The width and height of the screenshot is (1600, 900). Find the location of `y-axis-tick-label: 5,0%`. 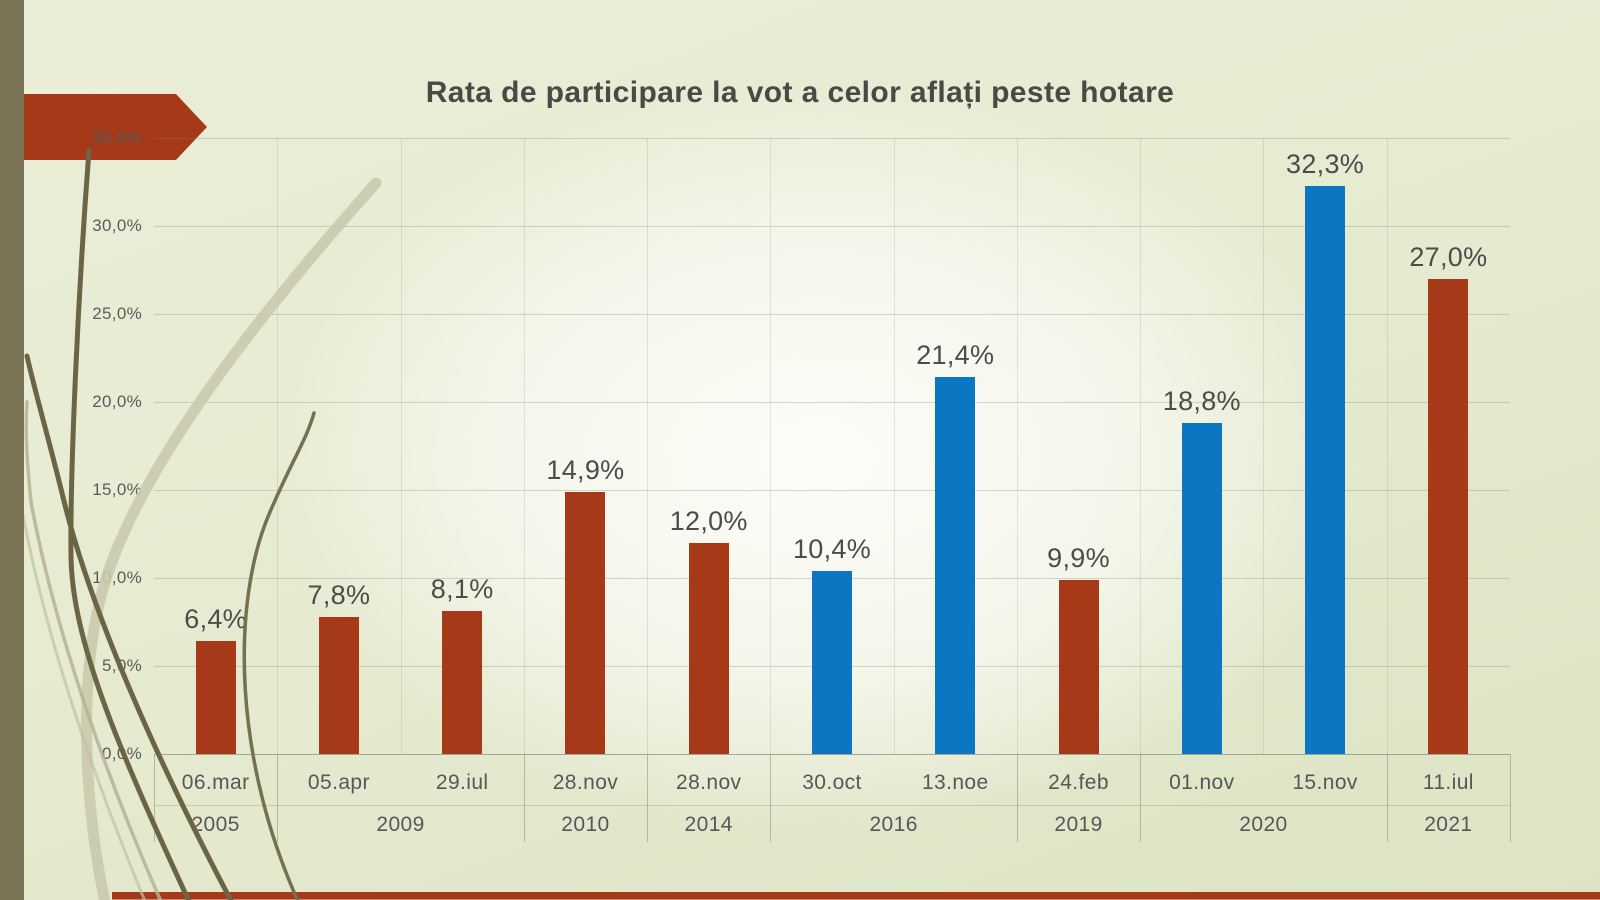

y-axis-tick-label: 5,0% is located at coordinates (122, 665).